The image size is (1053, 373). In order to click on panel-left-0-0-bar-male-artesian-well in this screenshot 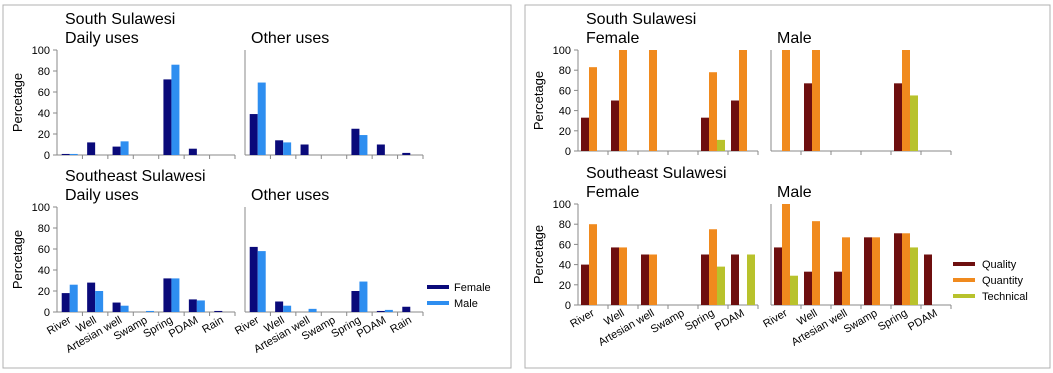, I will do `click(124, 148)`.